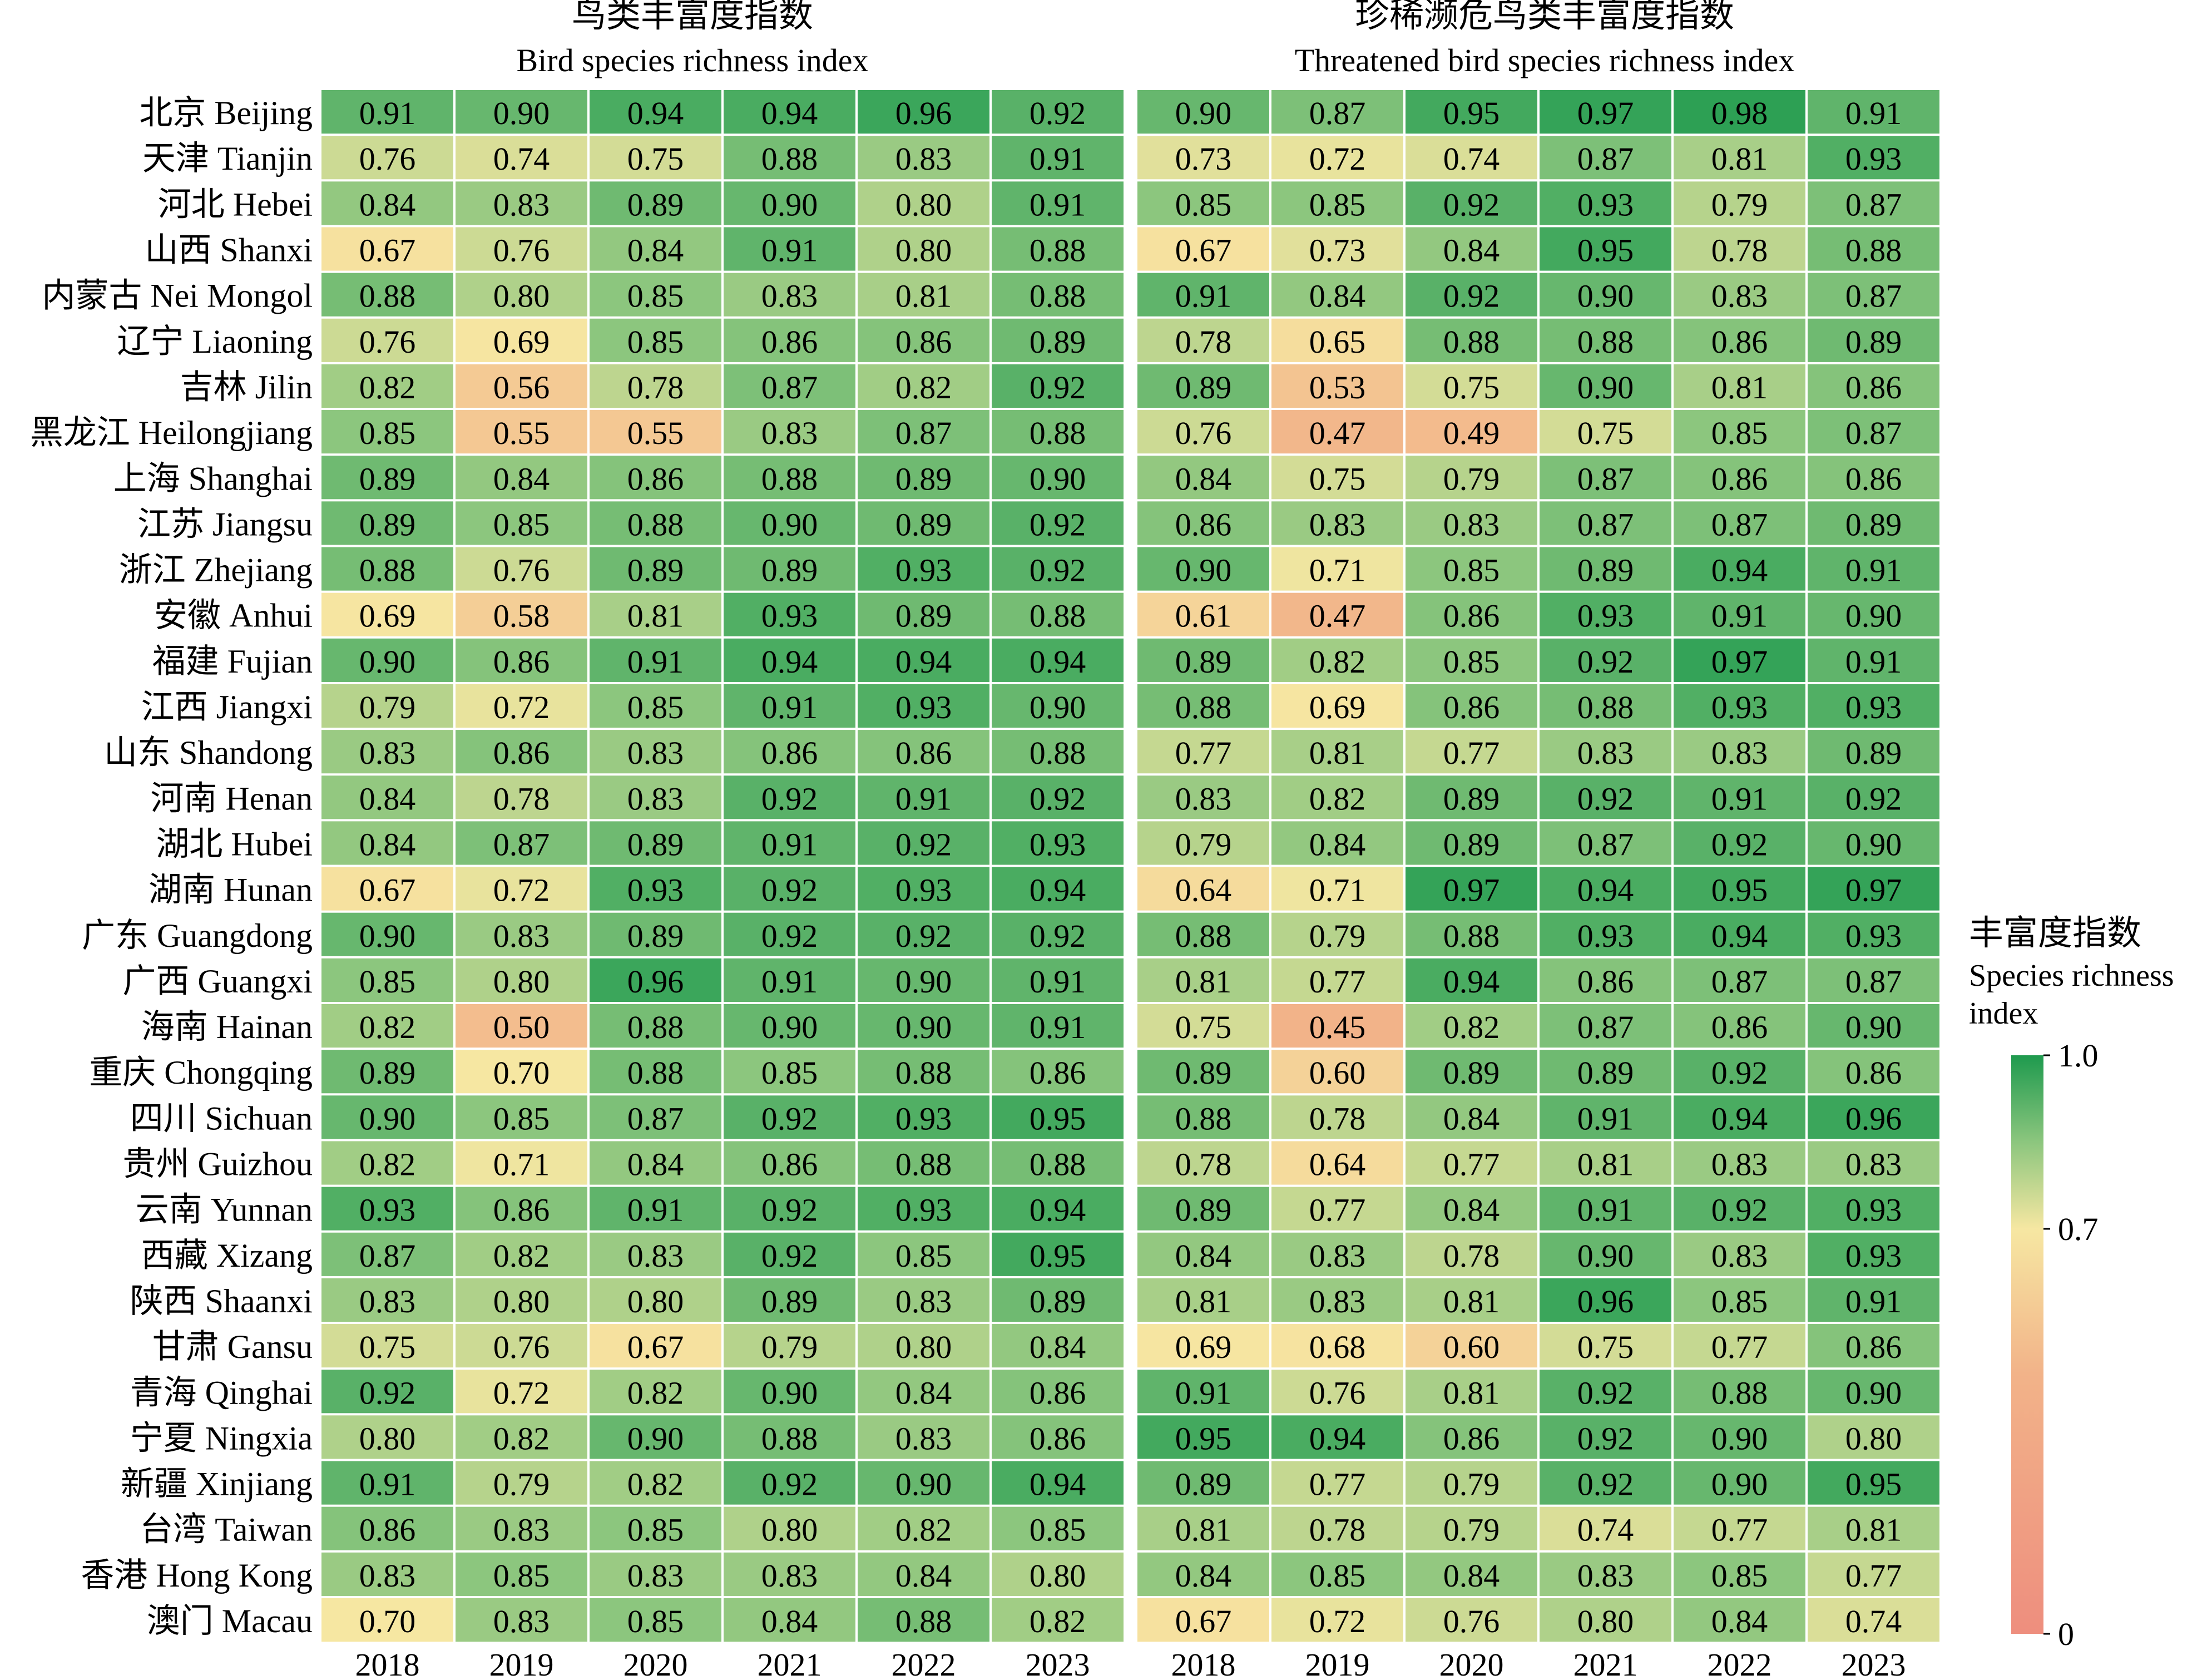 The image size is (2212, 1680). I want to click on cell-value-label: 0.47, so click(1337, 616).